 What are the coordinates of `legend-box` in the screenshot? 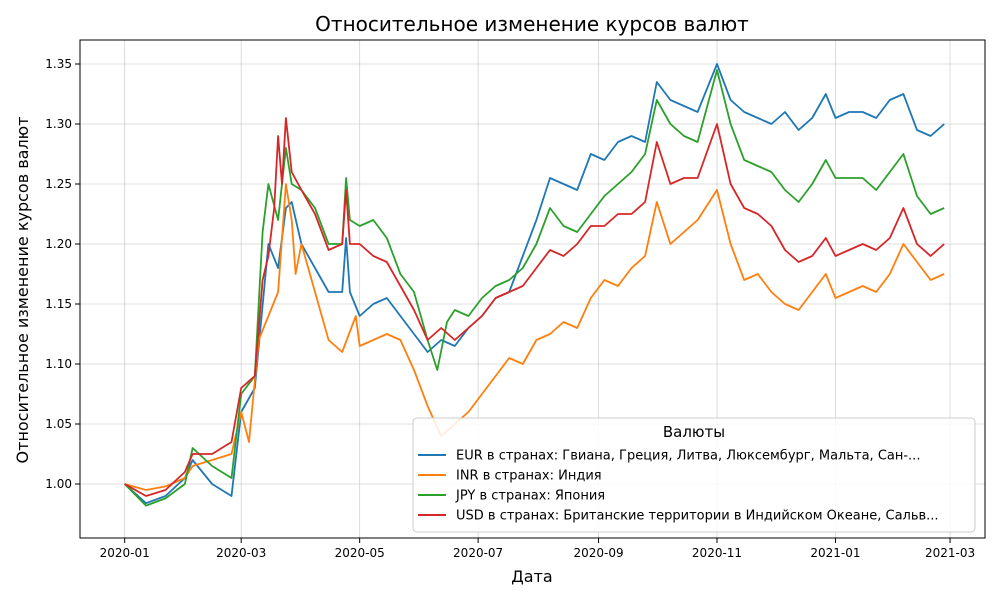 It's located at (694, 475).